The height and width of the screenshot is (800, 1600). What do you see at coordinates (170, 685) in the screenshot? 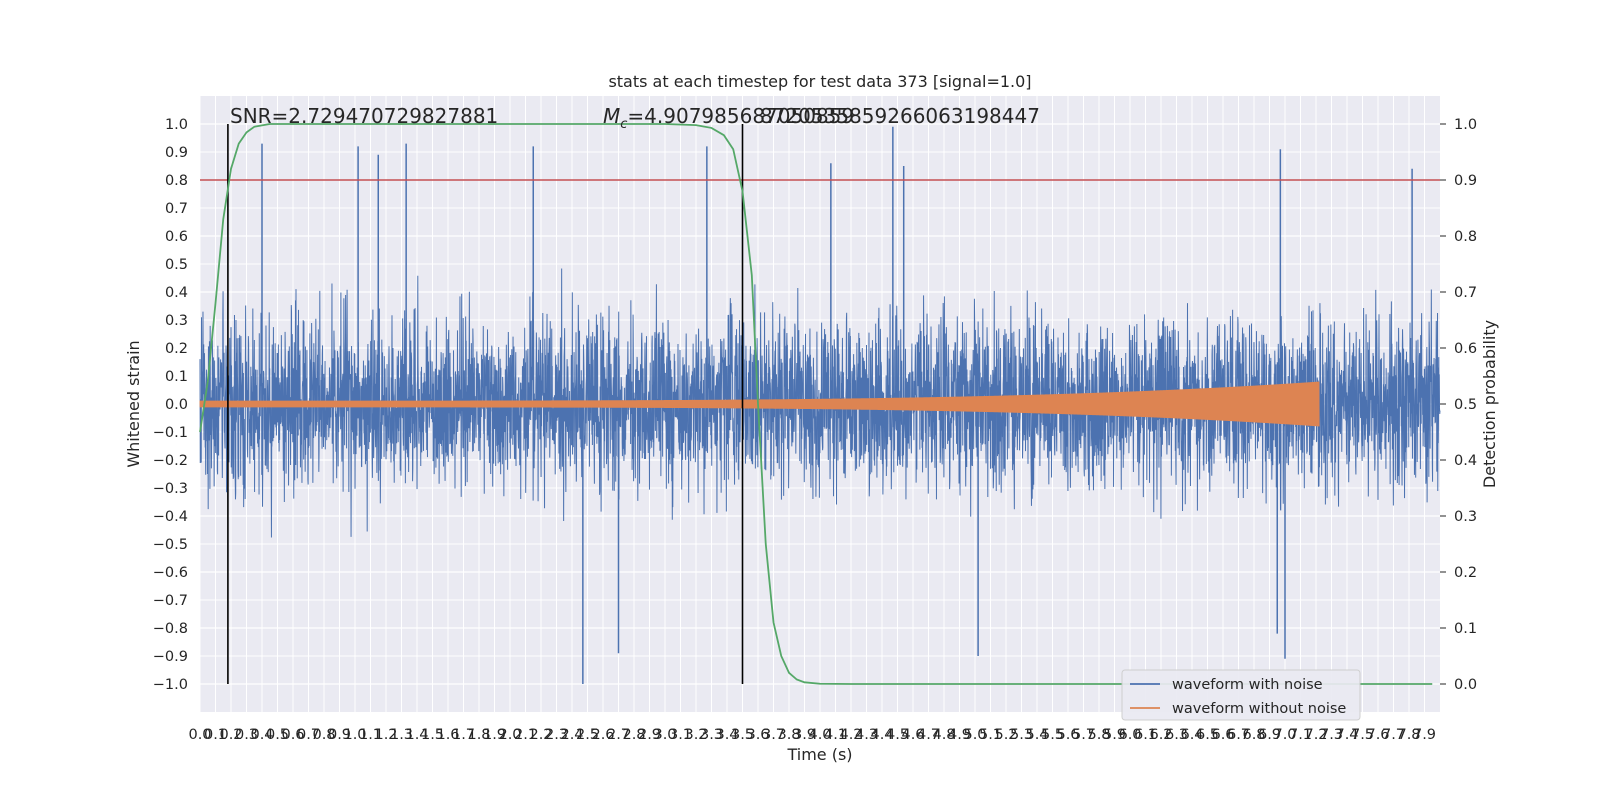
I see `y-tick-label: −1.0` at bounding box center [170, 685].